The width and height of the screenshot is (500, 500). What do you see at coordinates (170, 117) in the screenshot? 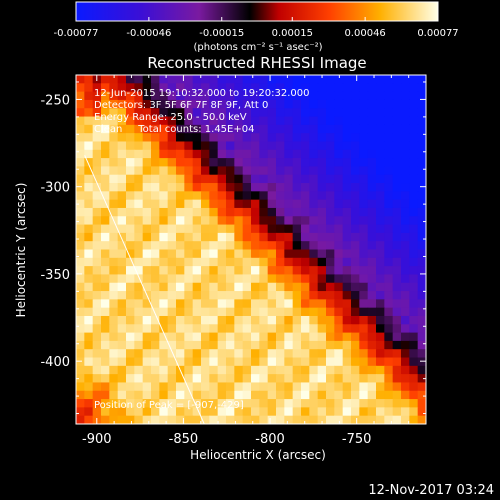
I see `annotation-energy-range: Energy Range: 25.0 - 50.0 keV` at bounding box center [170, 117].